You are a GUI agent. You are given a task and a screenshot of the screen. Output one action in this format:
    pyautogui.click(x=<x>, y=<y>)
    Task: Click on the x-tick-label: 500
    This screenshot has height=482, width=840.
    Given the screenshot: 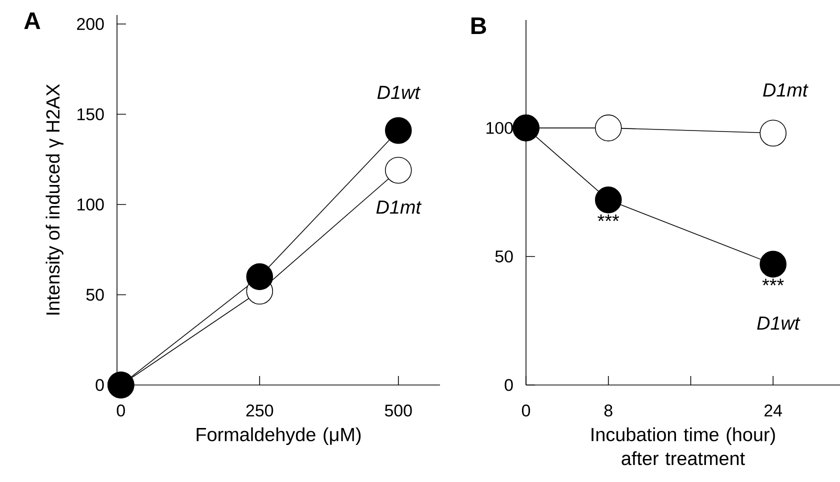 What is the action you would take?
    pyautogui.click(x=398, y=410)
    